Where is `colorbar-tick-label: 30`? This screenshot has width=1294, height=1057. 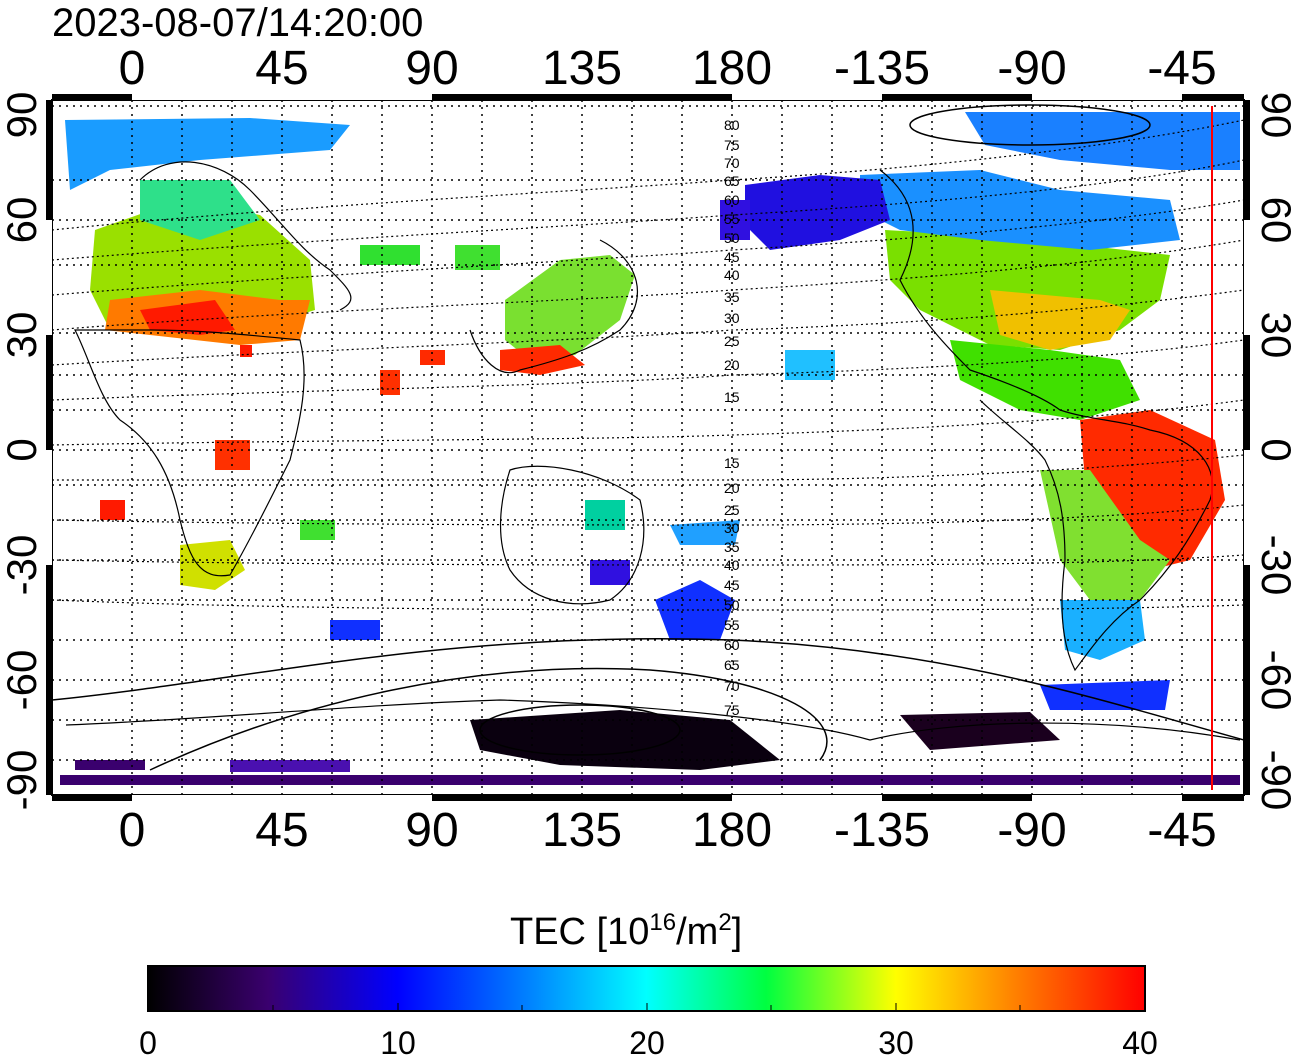
colorbar-tick-label: 30 is located at coordinates (896, 1041).